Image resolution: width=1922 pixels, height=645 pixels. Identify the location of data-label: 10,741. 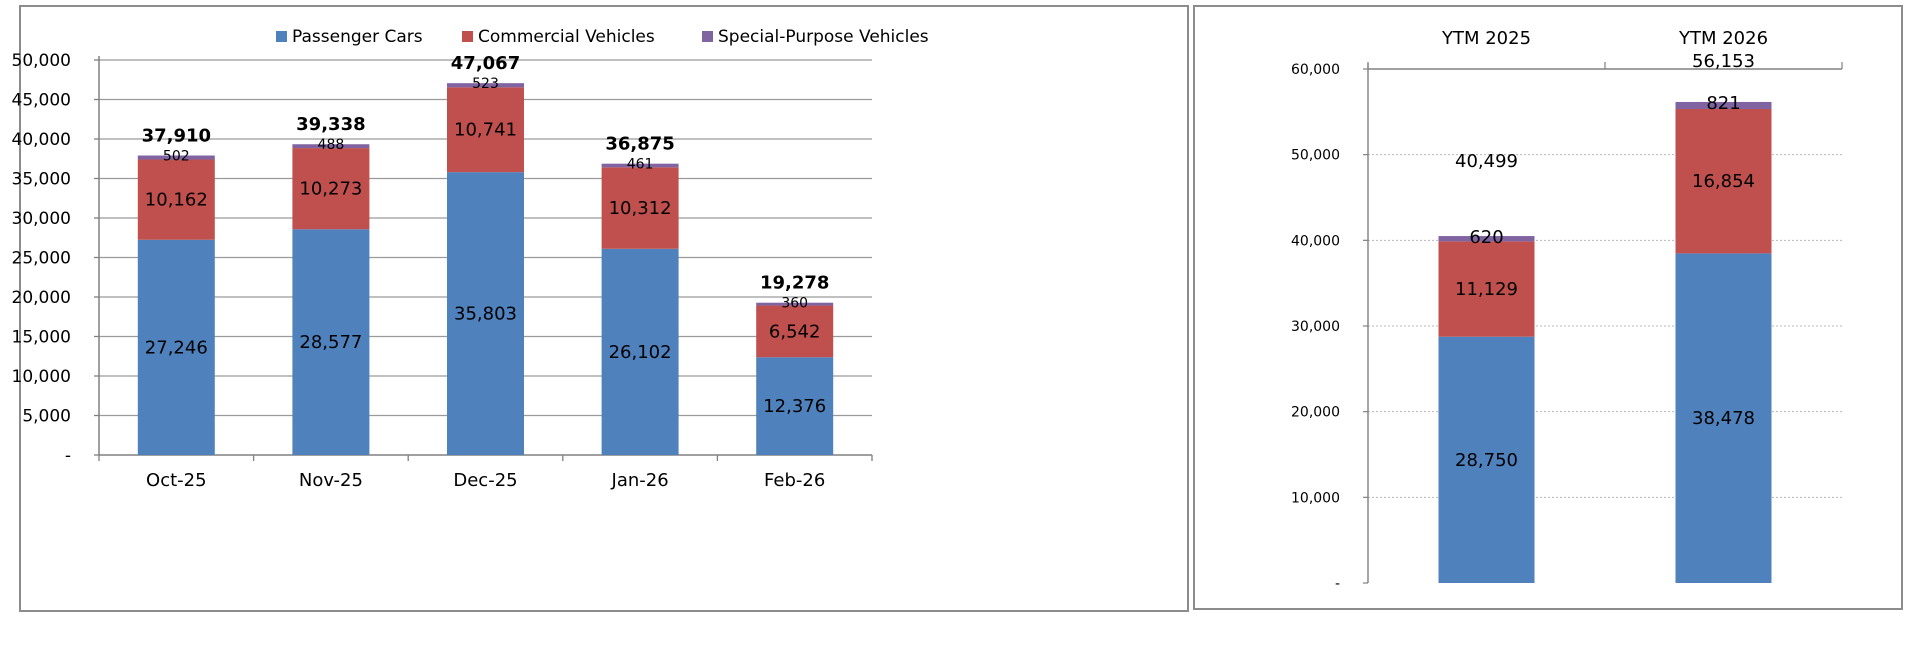
(485, 130).